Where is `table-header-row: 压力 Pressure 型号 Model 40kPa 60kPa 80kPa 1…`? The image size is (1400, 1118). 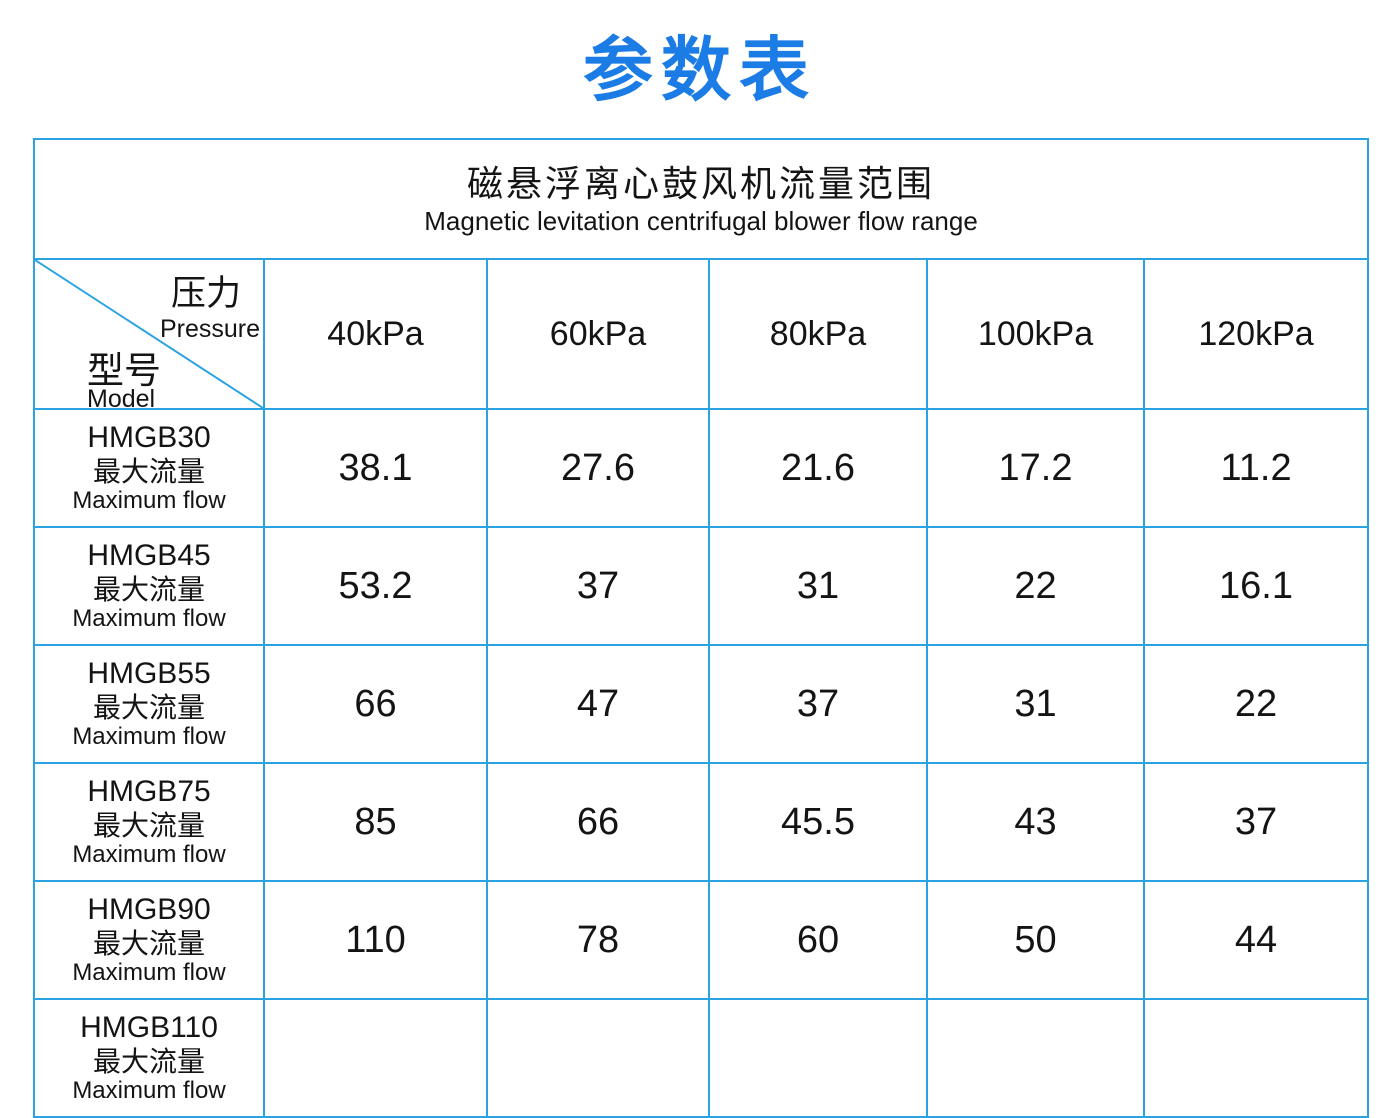
table-header-row: 压力 Pressure 型号 Model 40kPa 60kPa 80kPa 1… is located at coordinates (701, 334).